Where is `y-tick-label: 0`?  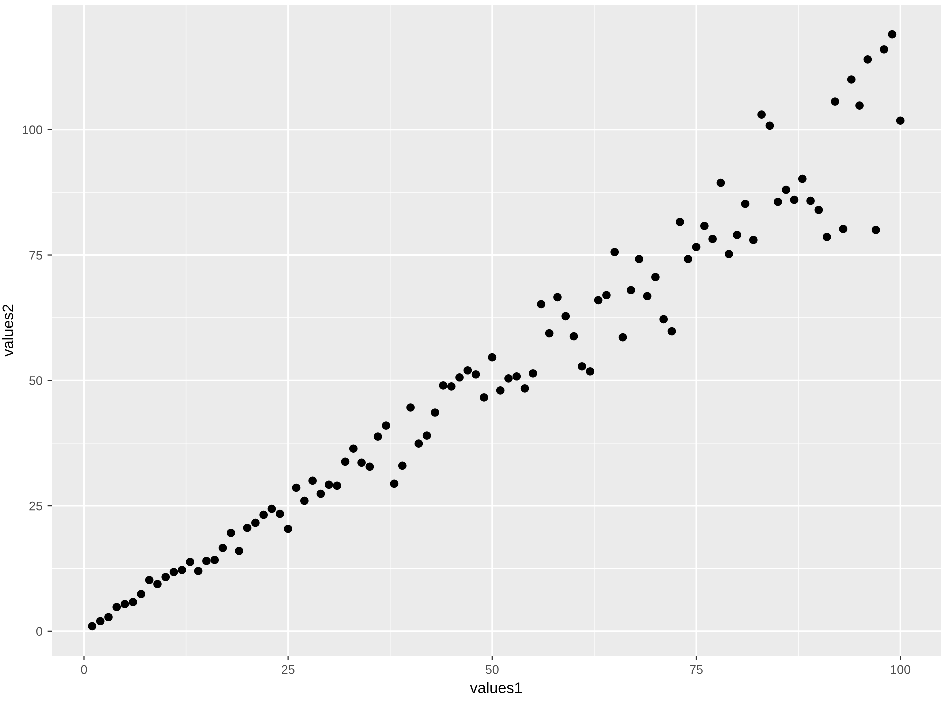
y-tick-label: 0 is located at coordinates (39, 631).